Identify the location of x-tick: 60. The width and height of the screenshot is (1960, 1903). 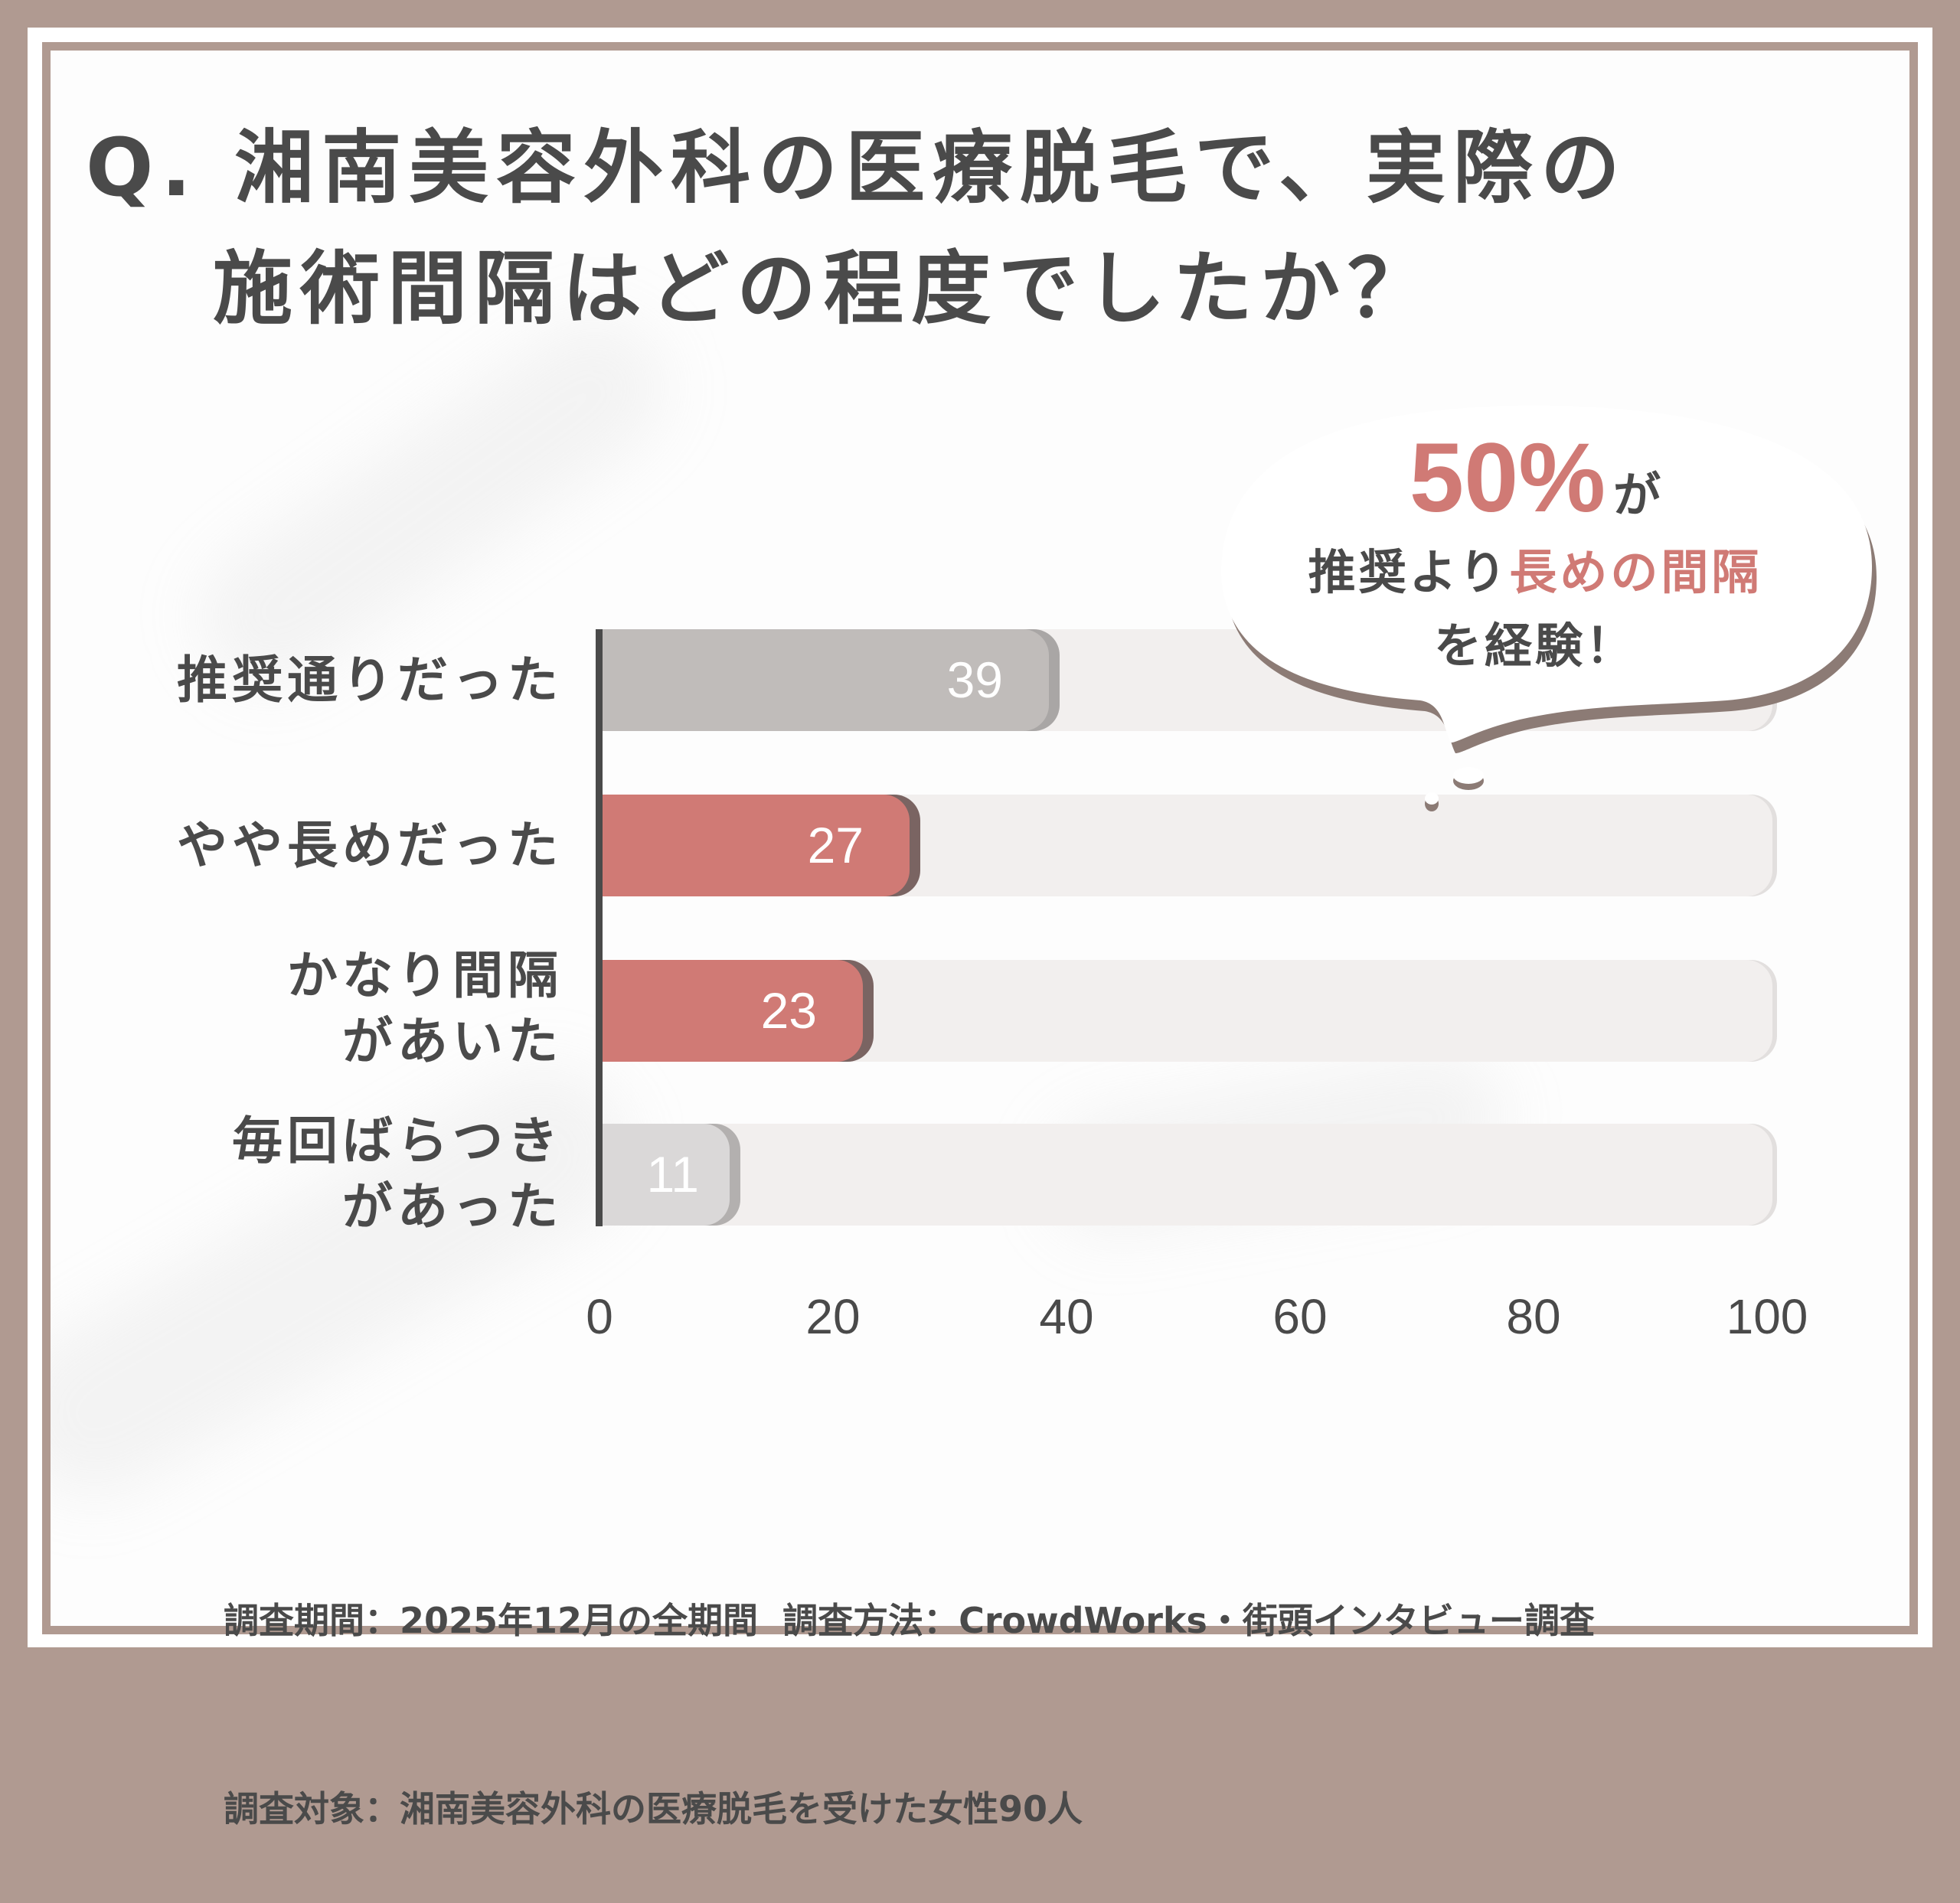
(1300, 1316).